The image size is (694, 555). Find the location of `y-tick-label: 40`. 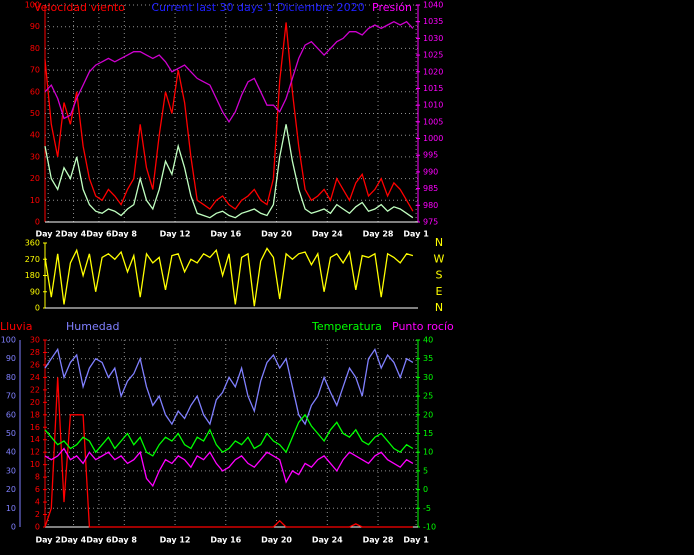

y-tick-label: 40 is located at coordinates (11, 452).